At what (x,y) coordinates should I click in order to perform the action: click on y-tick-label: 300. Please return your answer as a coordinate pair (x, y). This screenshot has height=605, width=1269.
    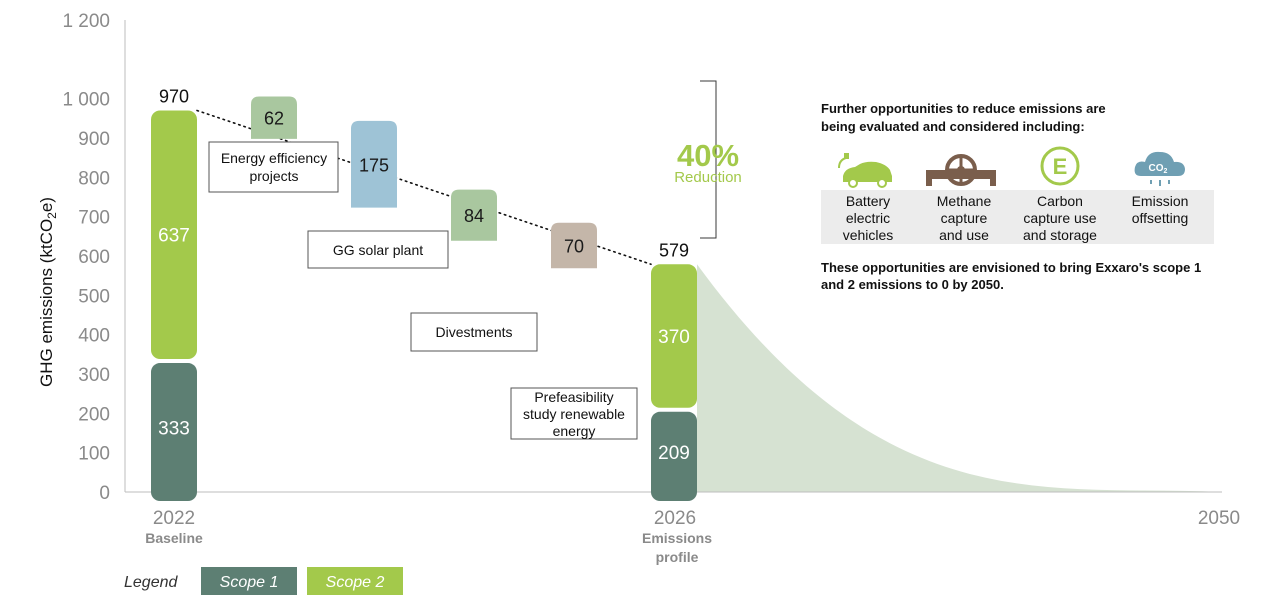
    Looking at the image, I should click on (94, 375).